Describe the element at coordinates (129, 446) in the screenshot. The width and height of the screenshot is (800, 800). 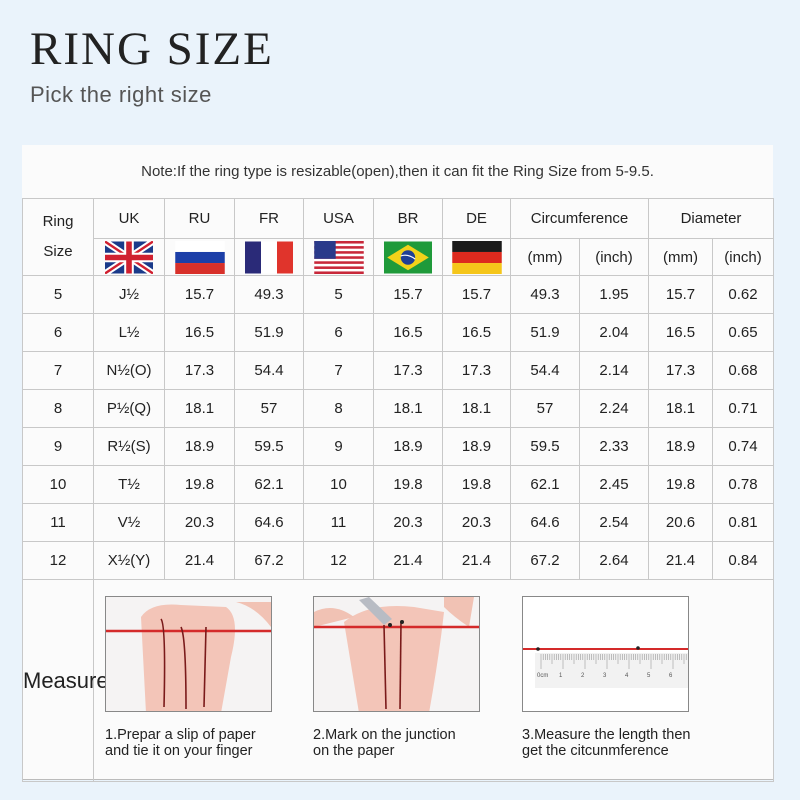
I see `cell-uk: R½(S)` at that location.